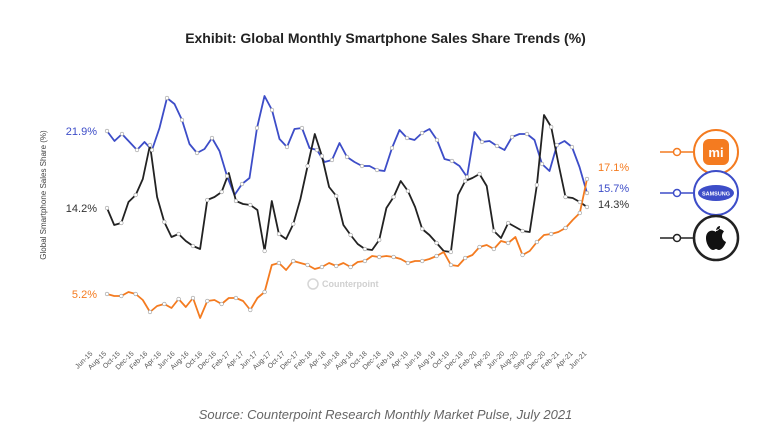 The width and height of the screenshot is (771, 437). What do you see at coordinates (716, 238) in the screenshot?
I see `apple-logo-icon` at bounding box center [716, 238].